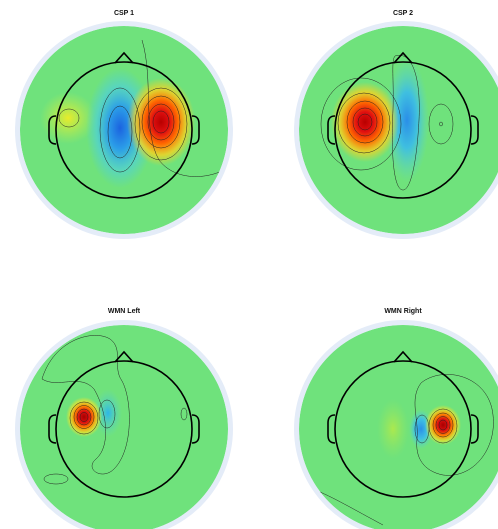 The height and width of the screenshot is (529, 498). What do you see at coordinates (403, 13) in the screenshot?
I see `panel-title-csp2: CSP 2` at bounding box center [403, 13].